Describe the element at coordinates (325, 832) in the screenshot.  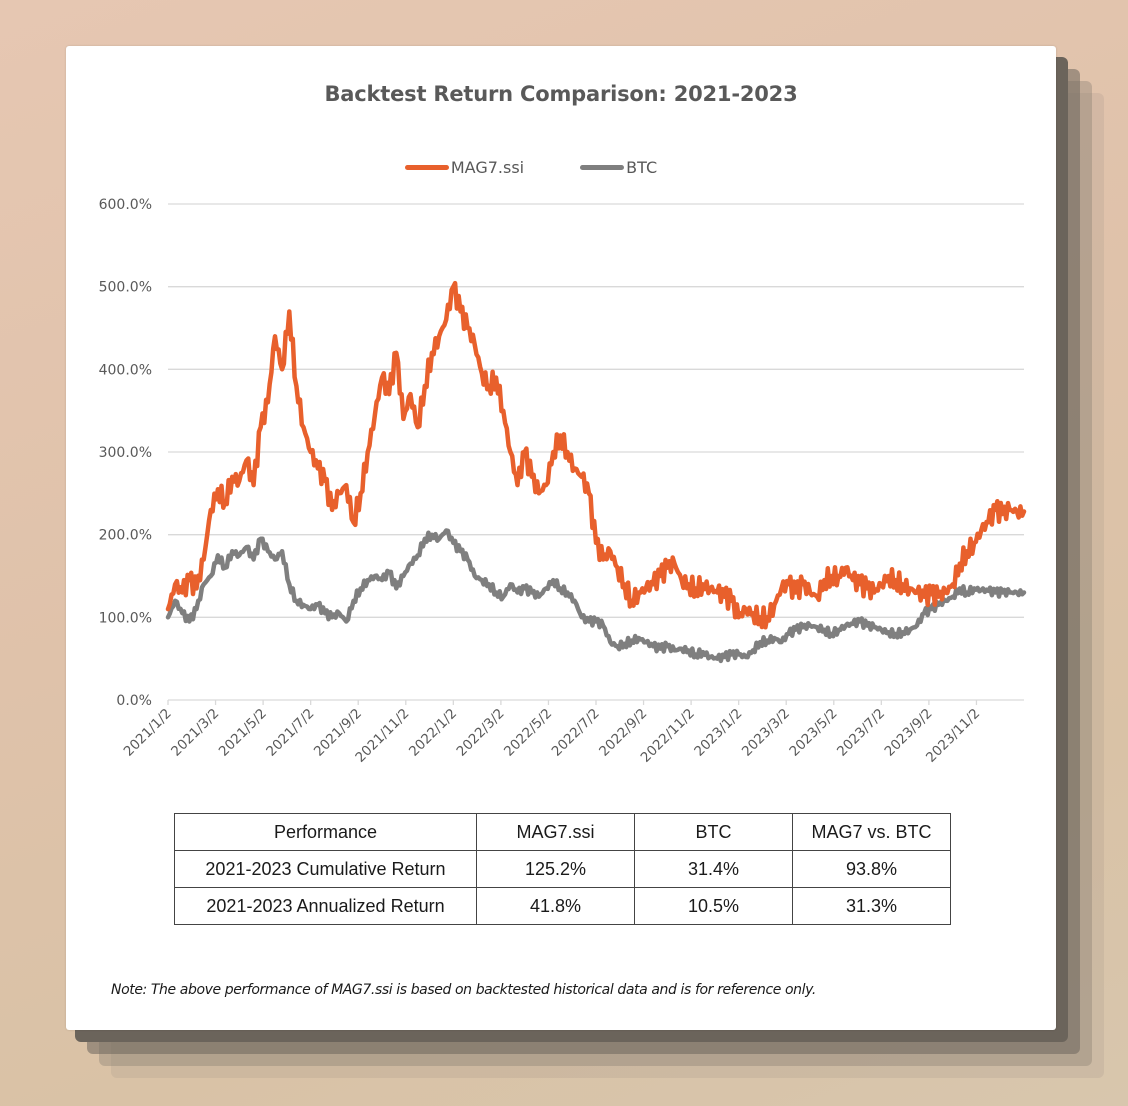
I see `table-header-performance: Performance` at that location.